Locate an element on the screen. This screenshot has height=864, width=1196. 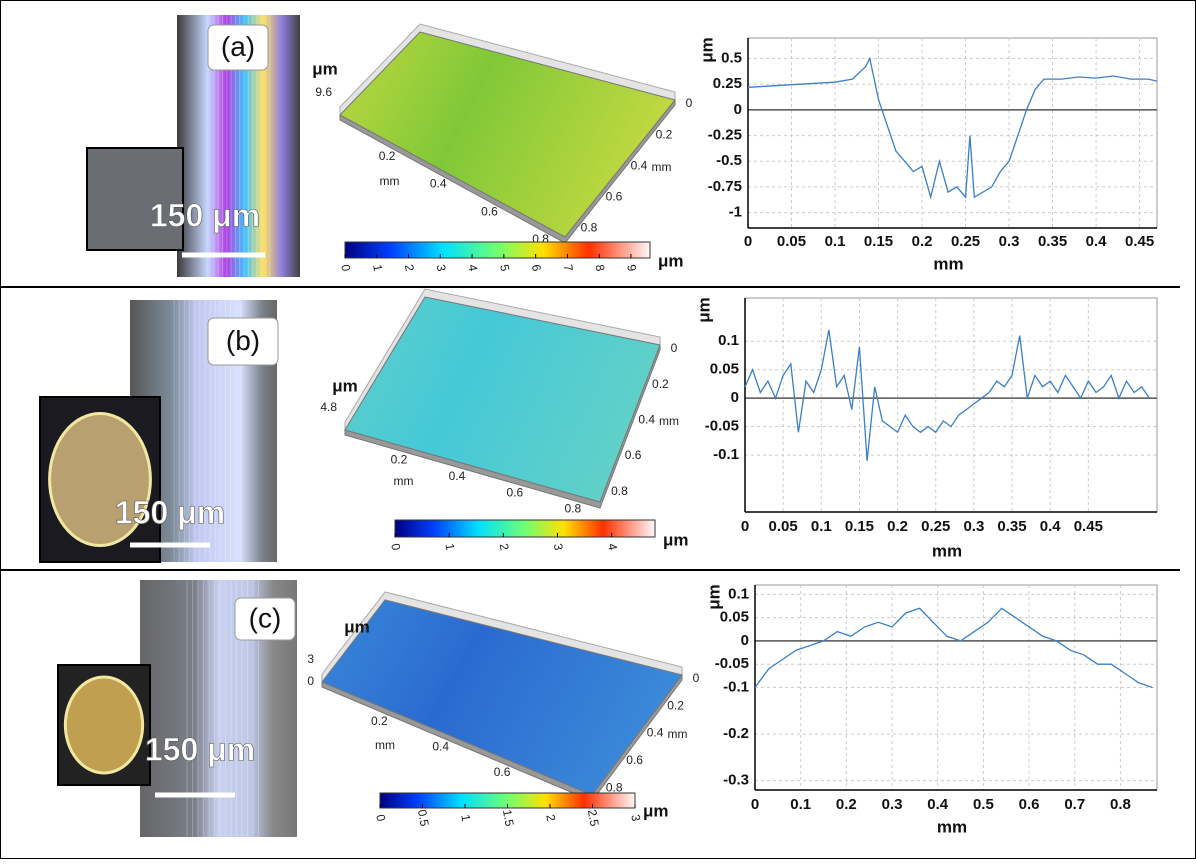
x-tick-label: 0.7 is located at coordinates (1074, 804).